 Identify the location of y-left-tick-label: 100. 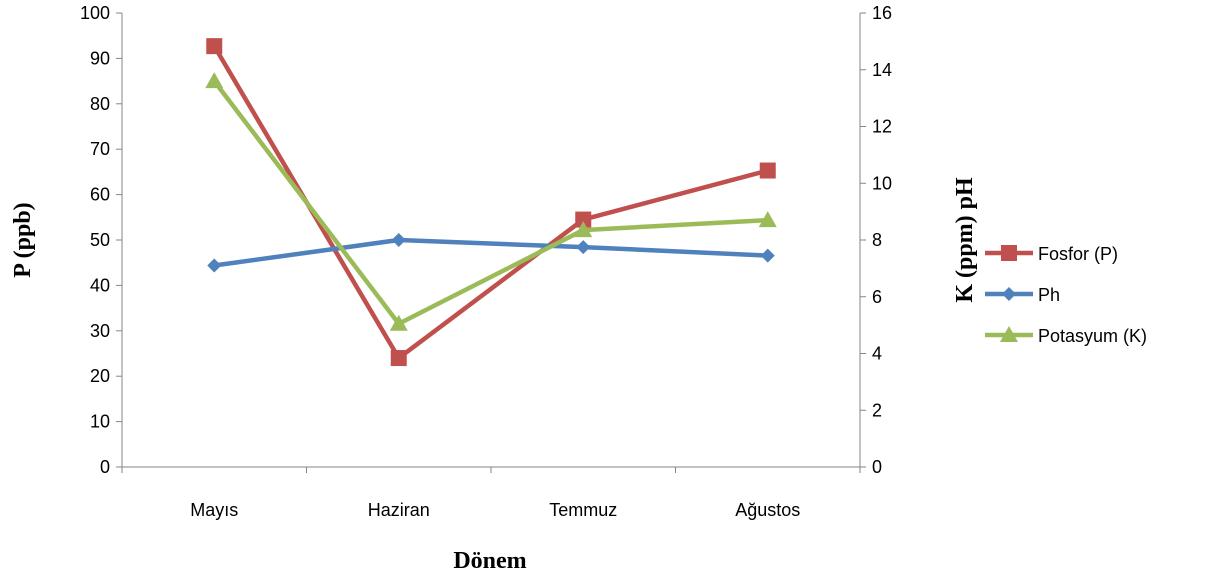
(95, 13).